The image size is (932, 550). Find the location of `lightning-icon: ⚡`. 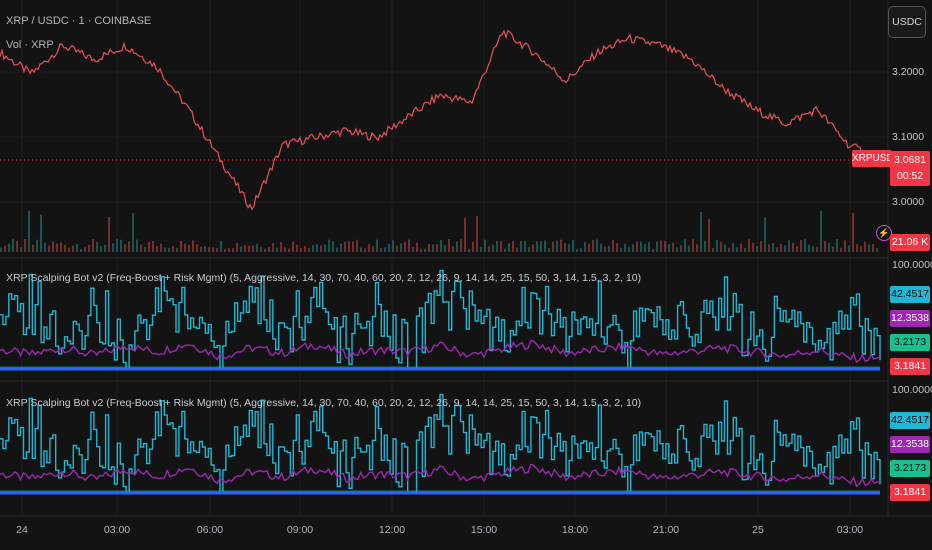

lightning-icon: ⚡ is located at coordinates (884, 233).